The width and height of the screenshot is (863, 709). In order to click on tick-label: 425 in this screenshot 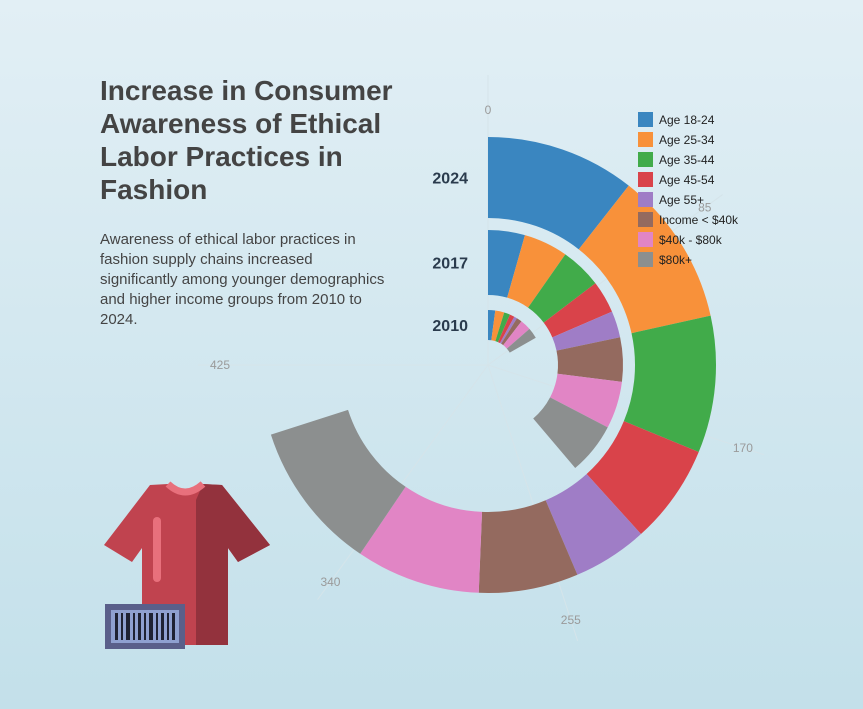, I will do `click(220, 365)`.